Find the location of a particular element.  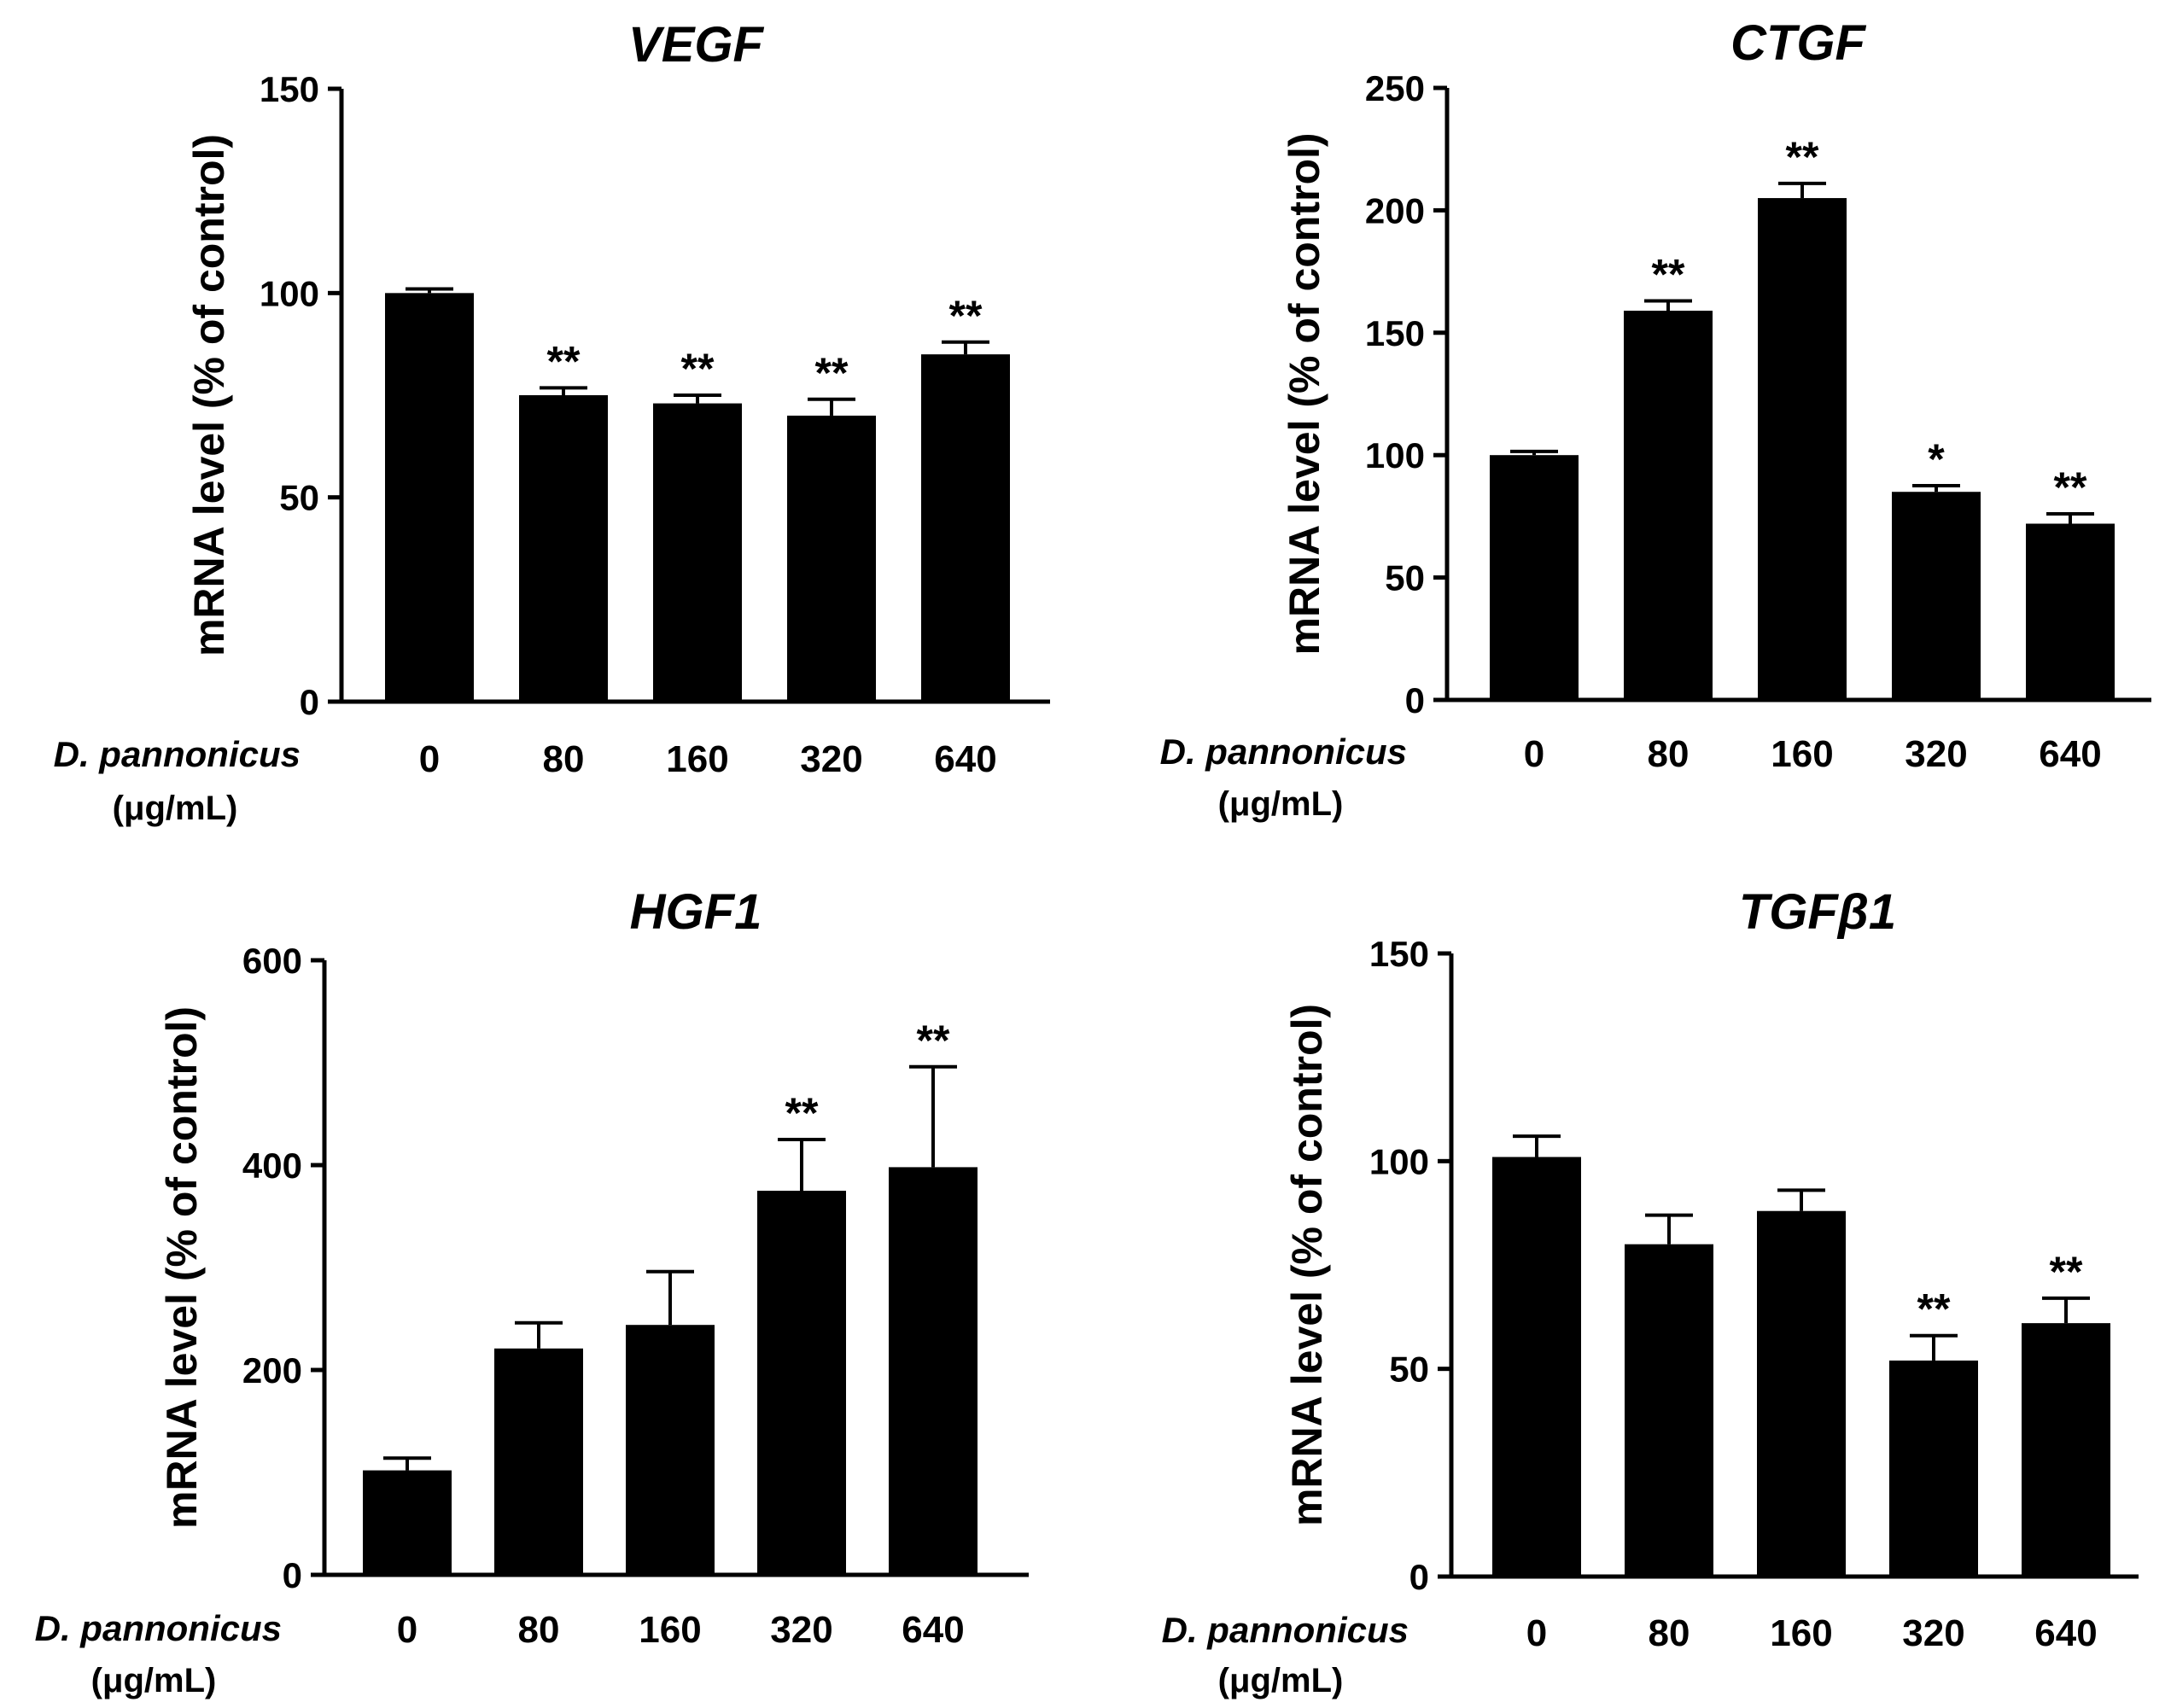

chart-title: TGFβ1 is located at coordinates (1817, 912).